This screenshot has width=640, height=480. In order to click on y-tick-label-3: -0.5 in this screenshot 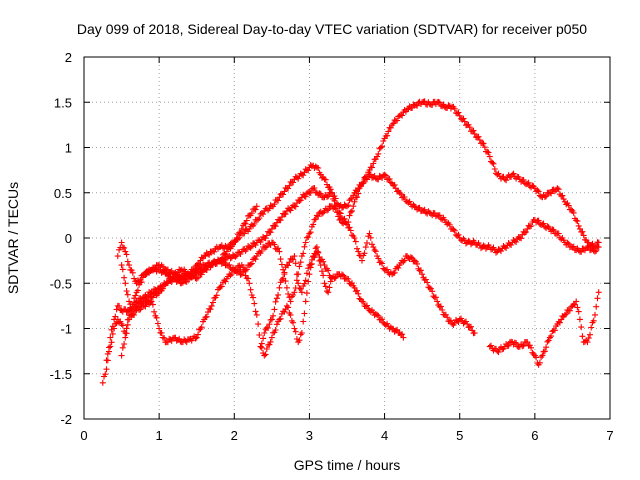, I will do `click(61, 283)`.